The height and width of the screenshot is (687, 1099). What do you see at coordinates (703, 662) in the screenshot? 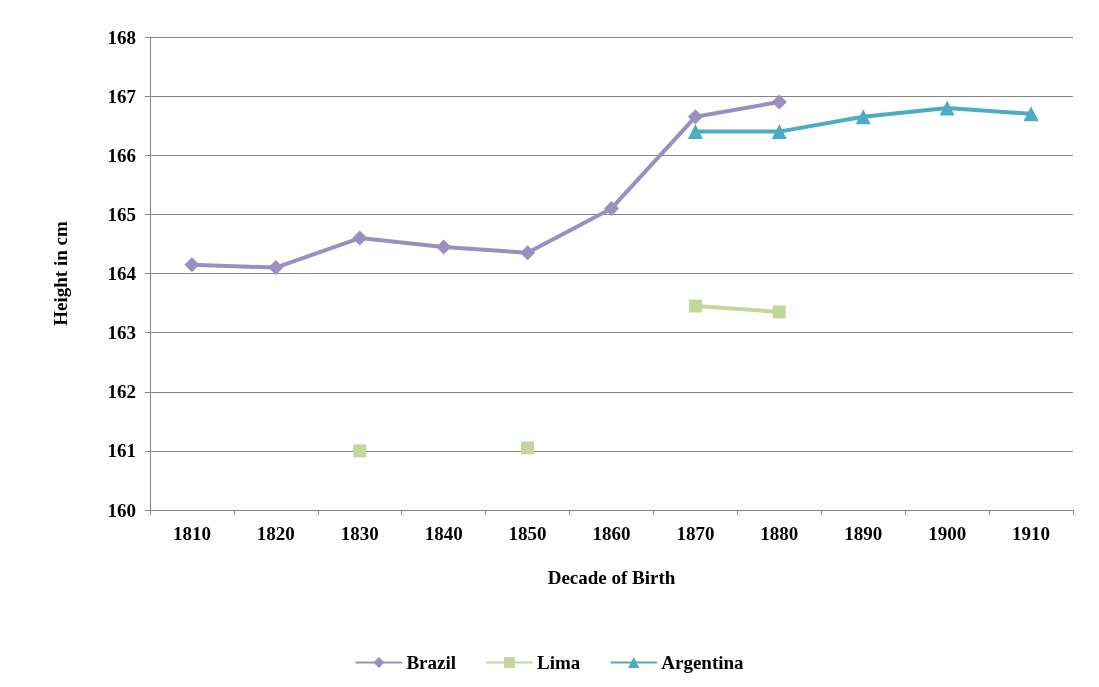
I see `legend-label: Argentina` at bounding box center [703, 662].